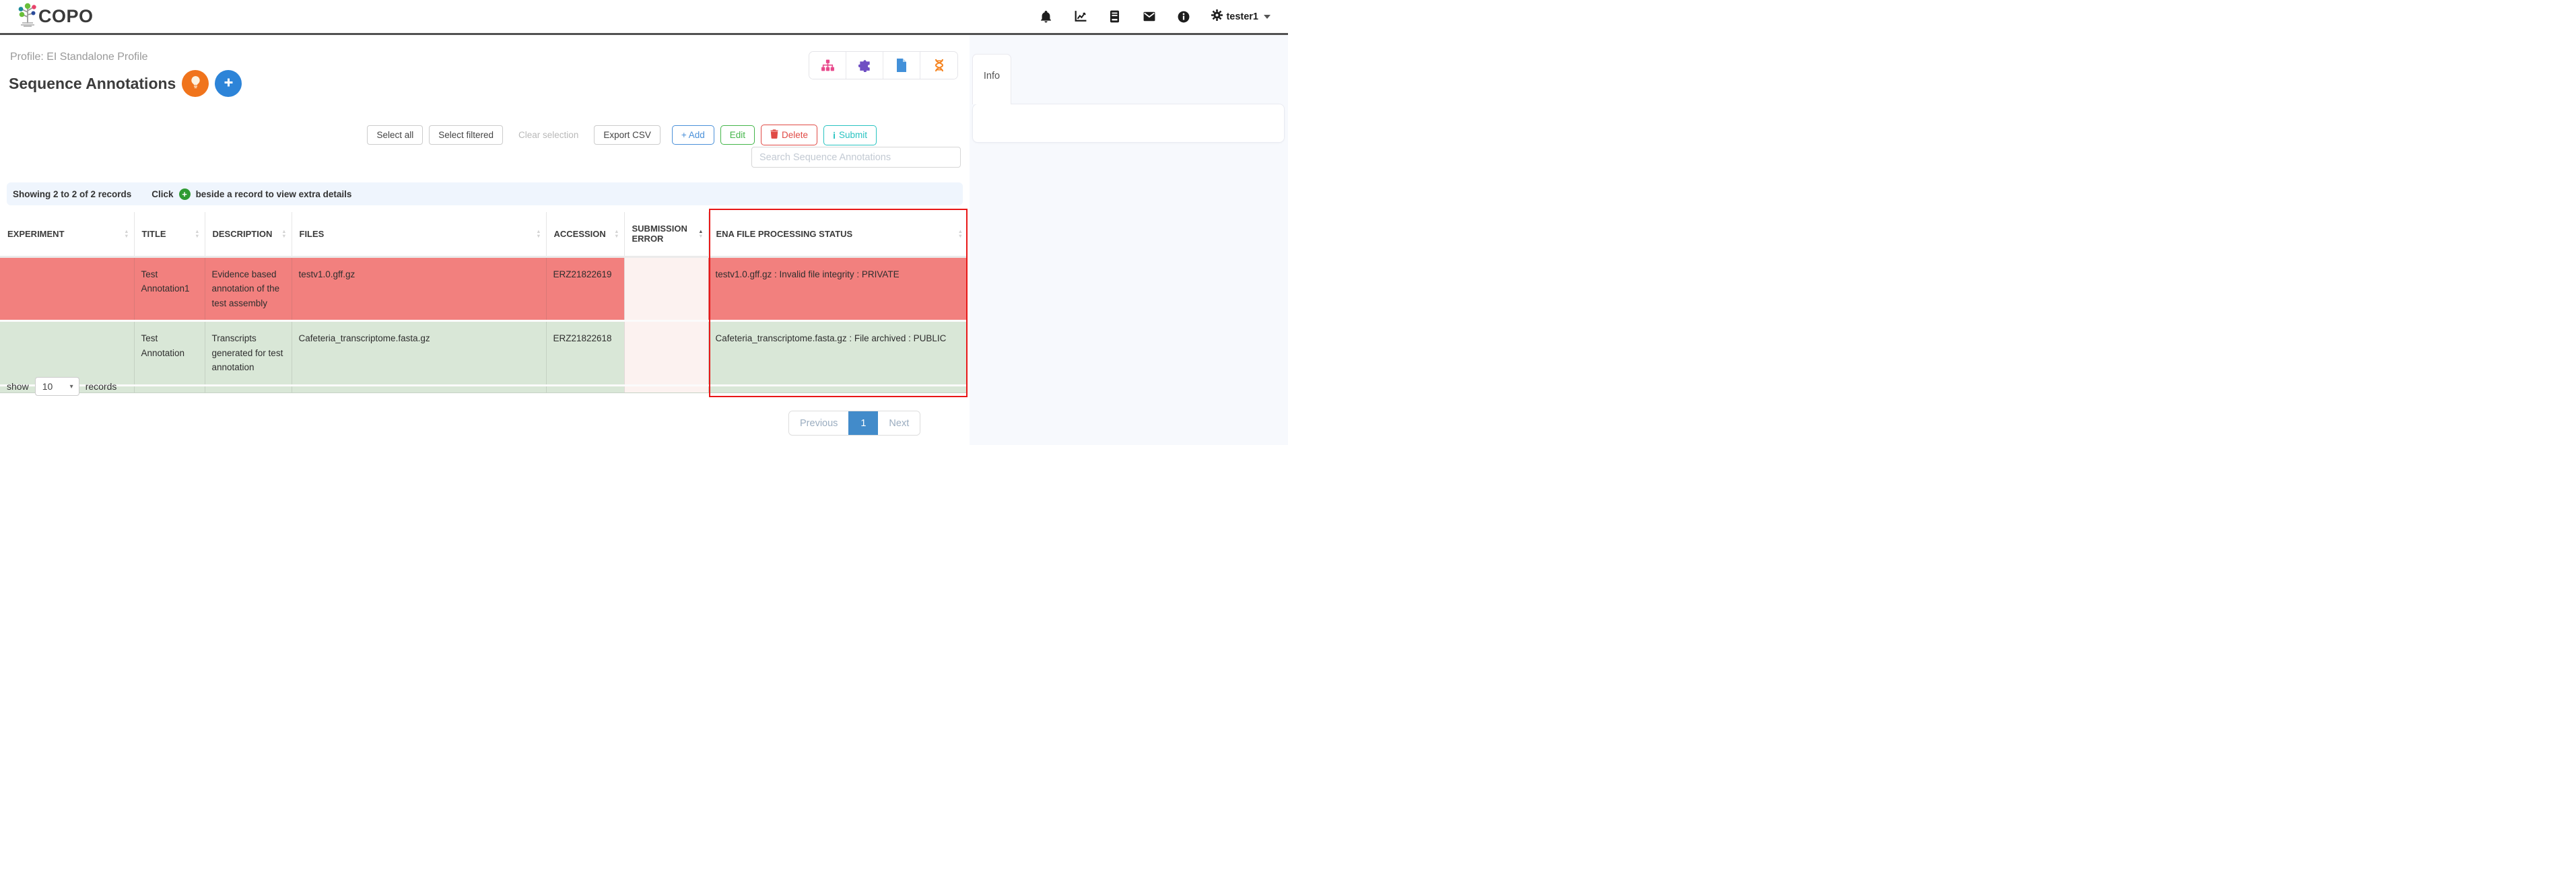  Describe the element at coordinates (737, 135) in the screenshot. I see `edit-button: Edit` at that location.